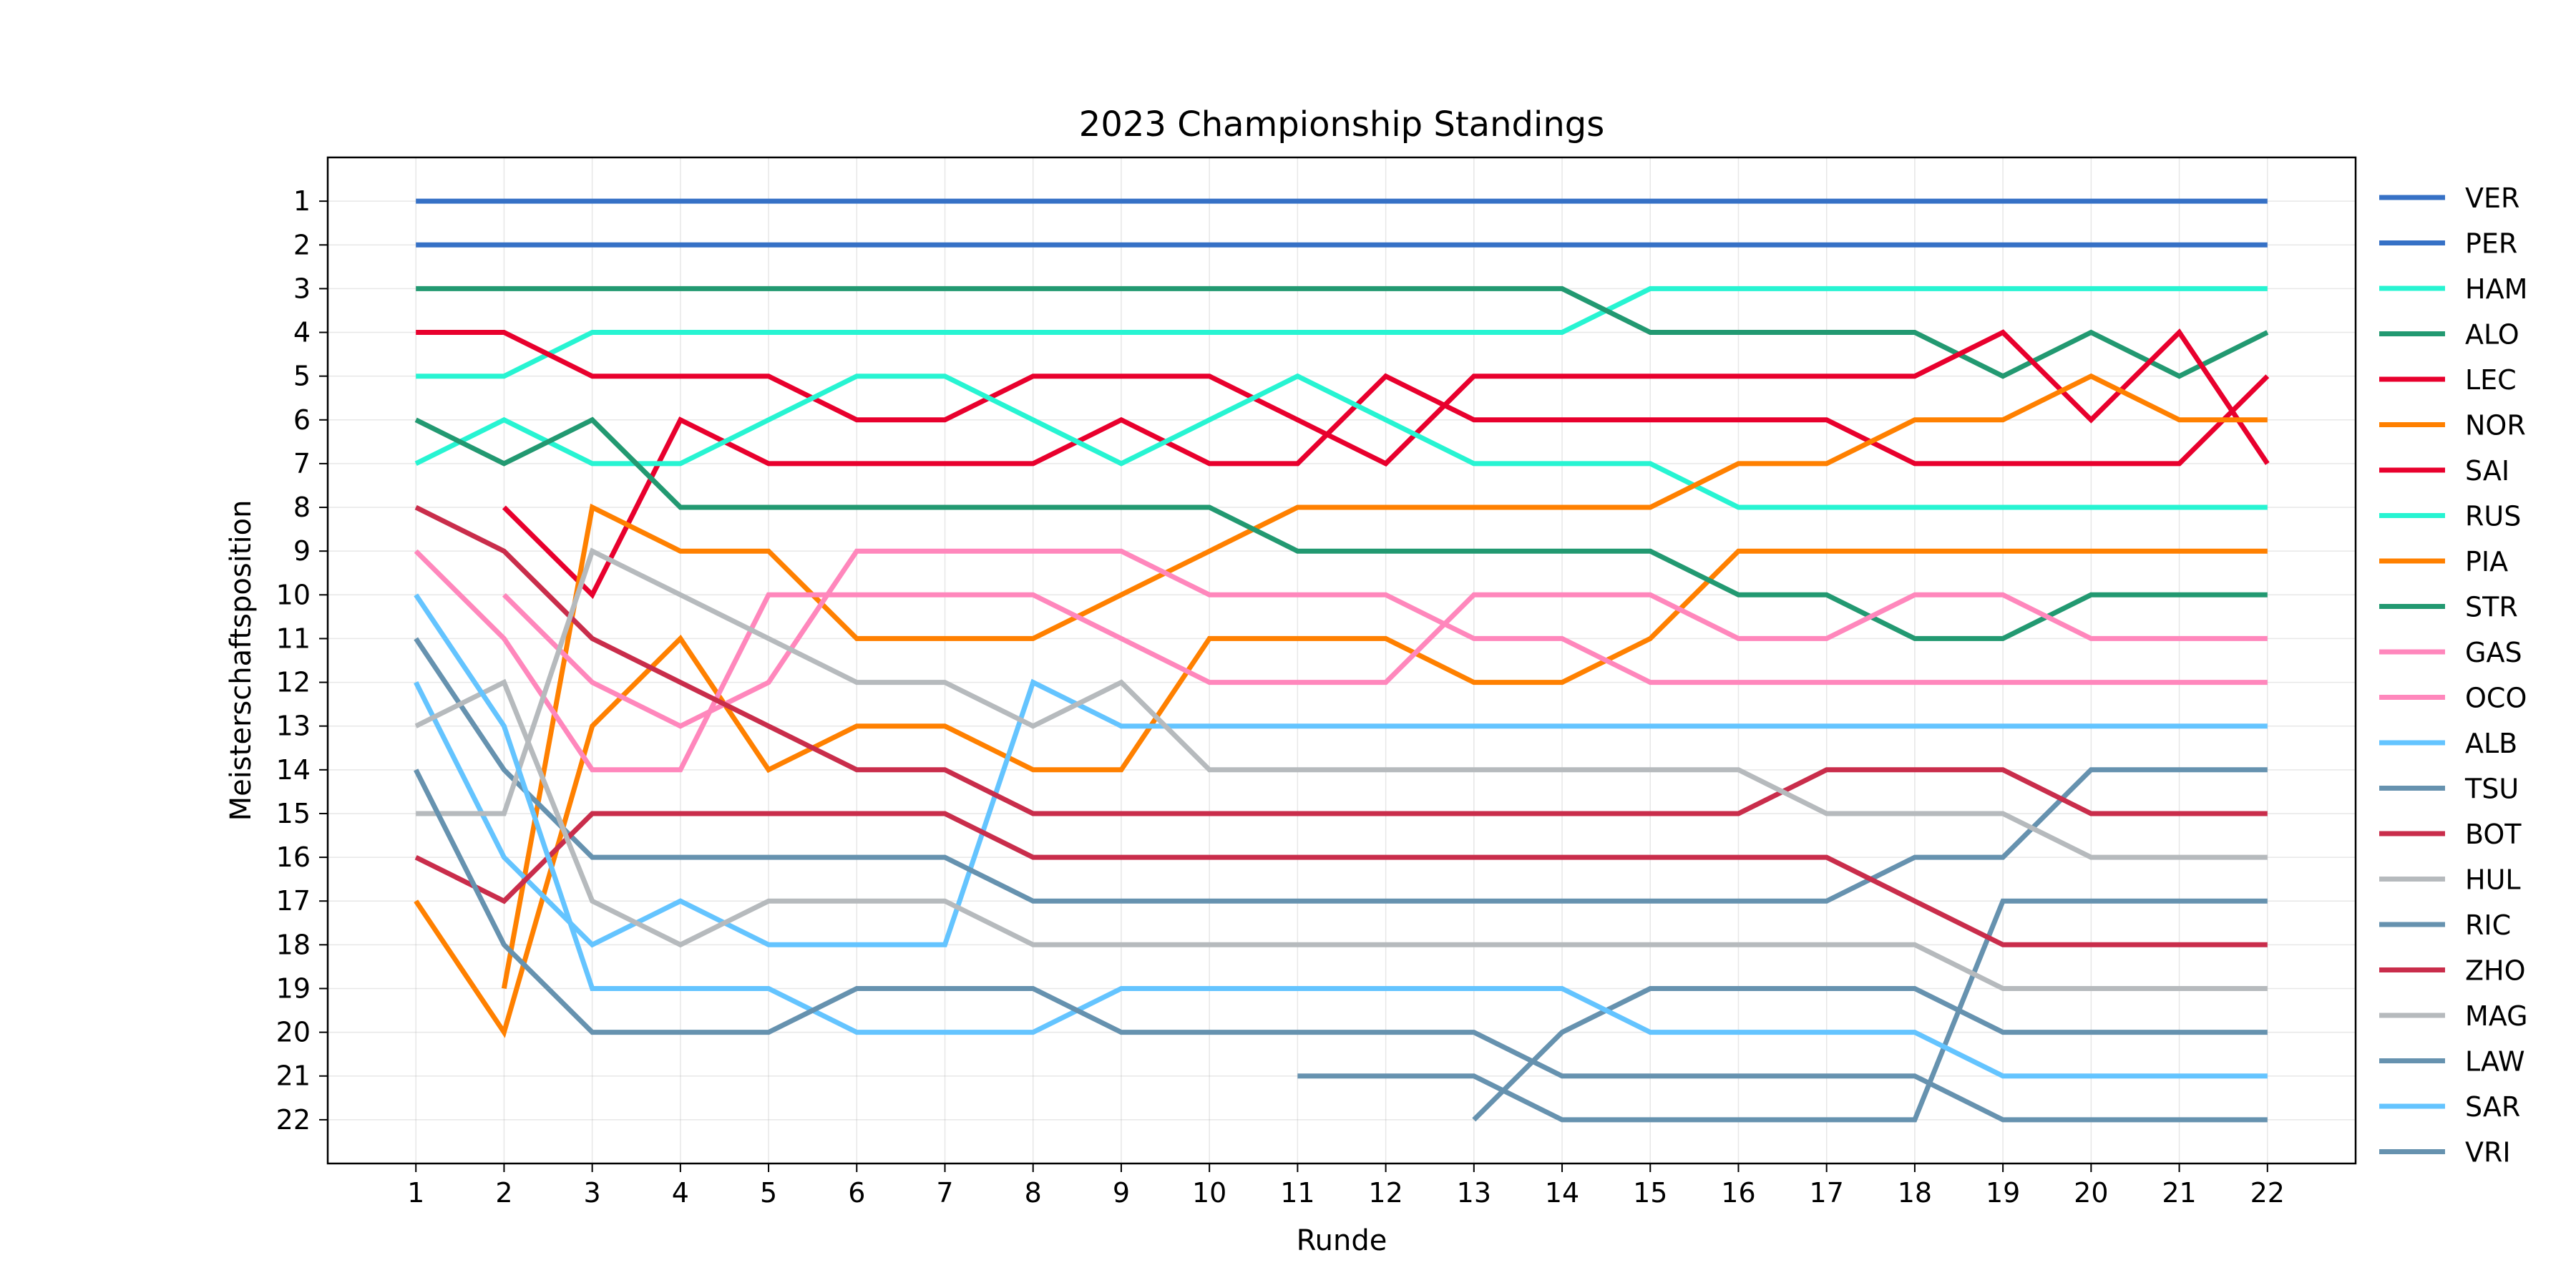  What do you see at coordinates (2496, 698) in the screenshot?
I see `legend-label: OCO` at bounding box center [2496, 698].